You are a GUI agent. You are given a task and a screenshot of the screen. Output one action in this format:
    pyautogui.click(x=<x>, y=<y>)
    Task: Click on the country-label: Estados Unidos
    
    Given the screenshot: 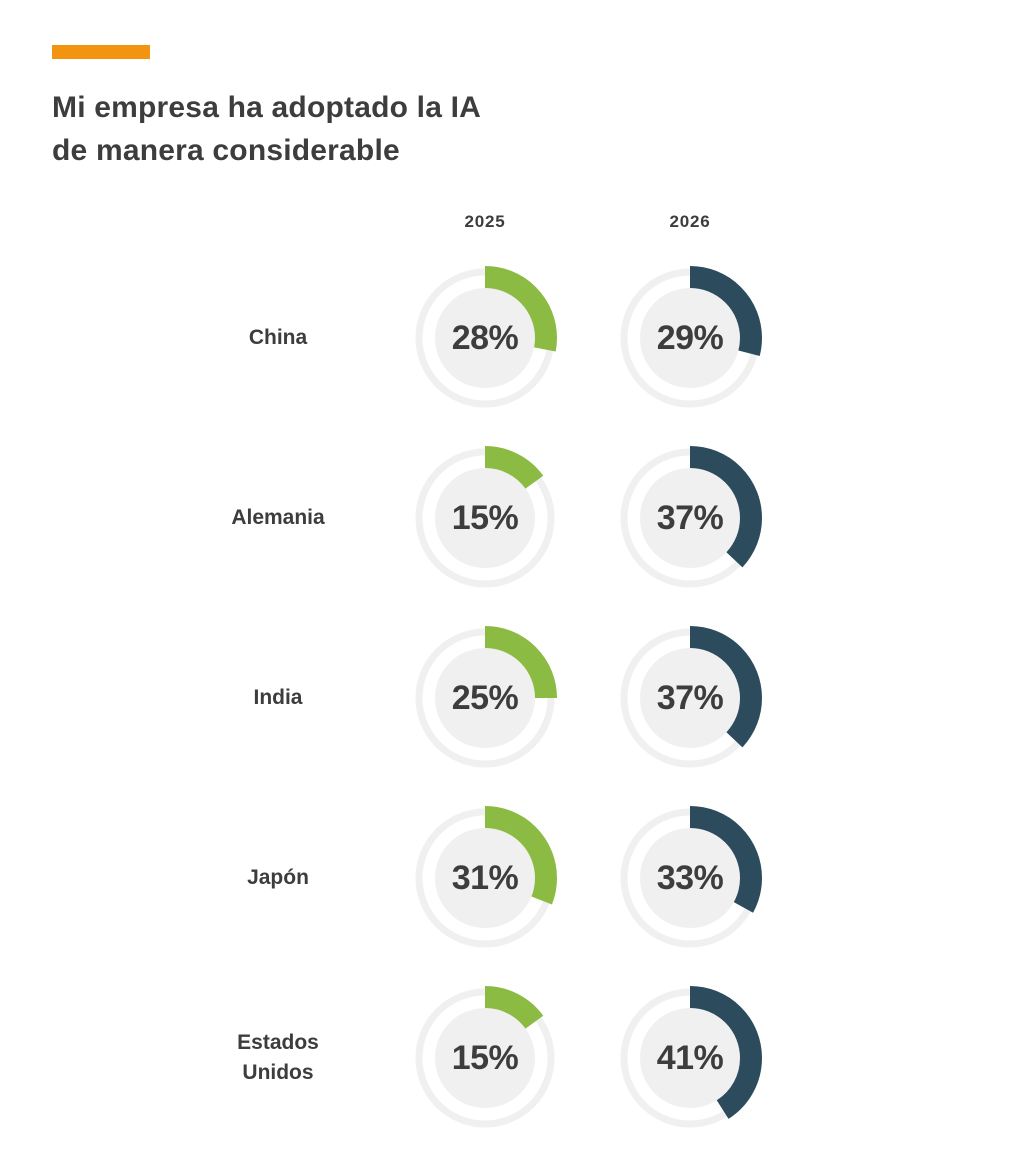 What is the action you would take?
    pyautogui.click(x=278, y=1057)
    